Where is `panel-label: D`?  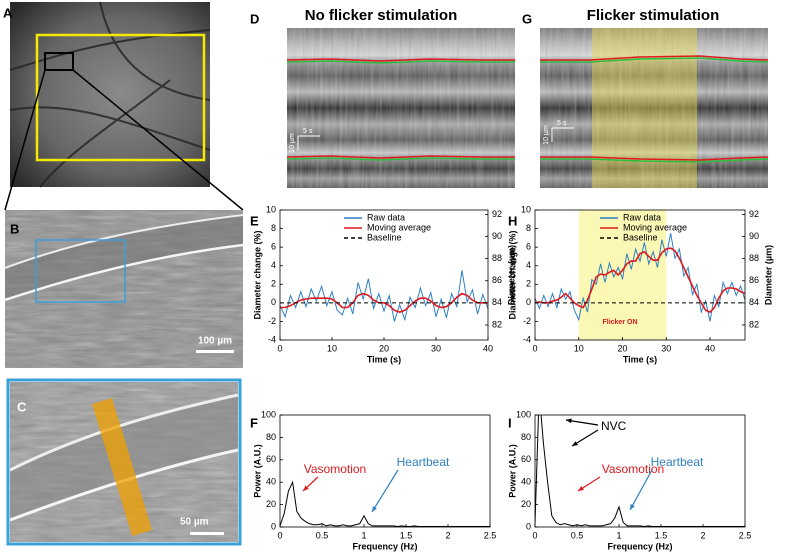 panel-label: D is located at coordinates (254, 18).